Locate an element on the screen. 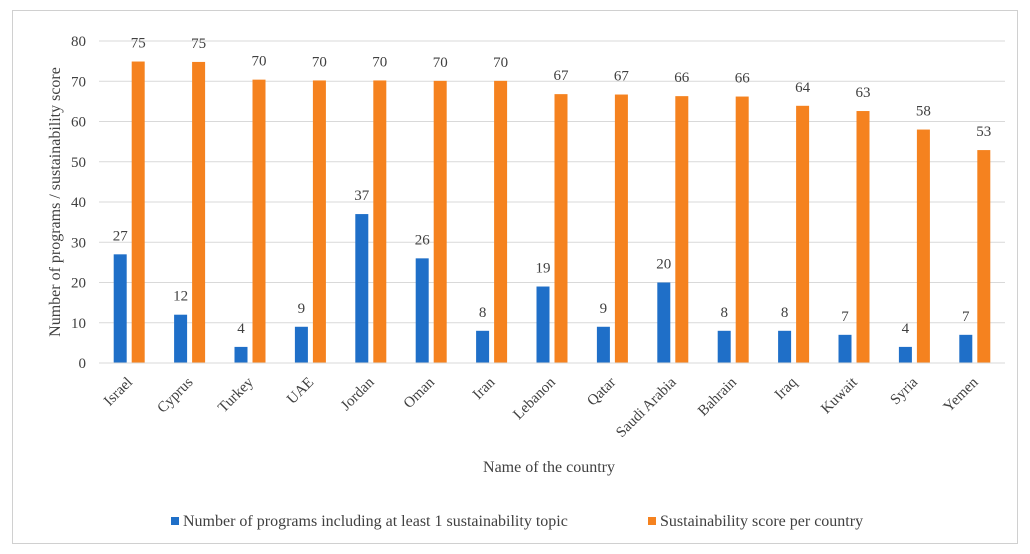 The width and height of the screenshot is (1030, 554). y-tick-label: 40 is located at coordinates (78, 203).